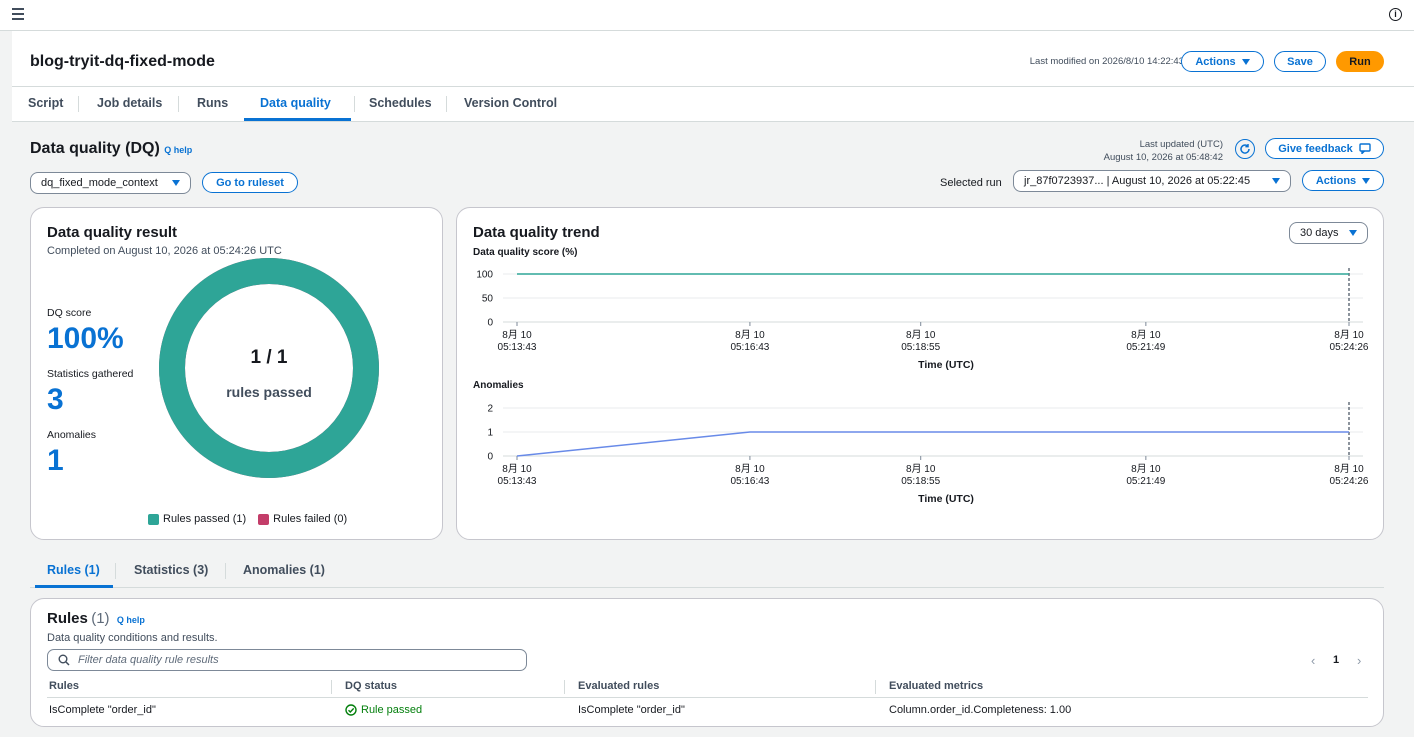 This screenshot has width=1414, height=737. Describe the element at coordinates (100, 618) in the screenshot. I see `rules-count: (1)` at that location.